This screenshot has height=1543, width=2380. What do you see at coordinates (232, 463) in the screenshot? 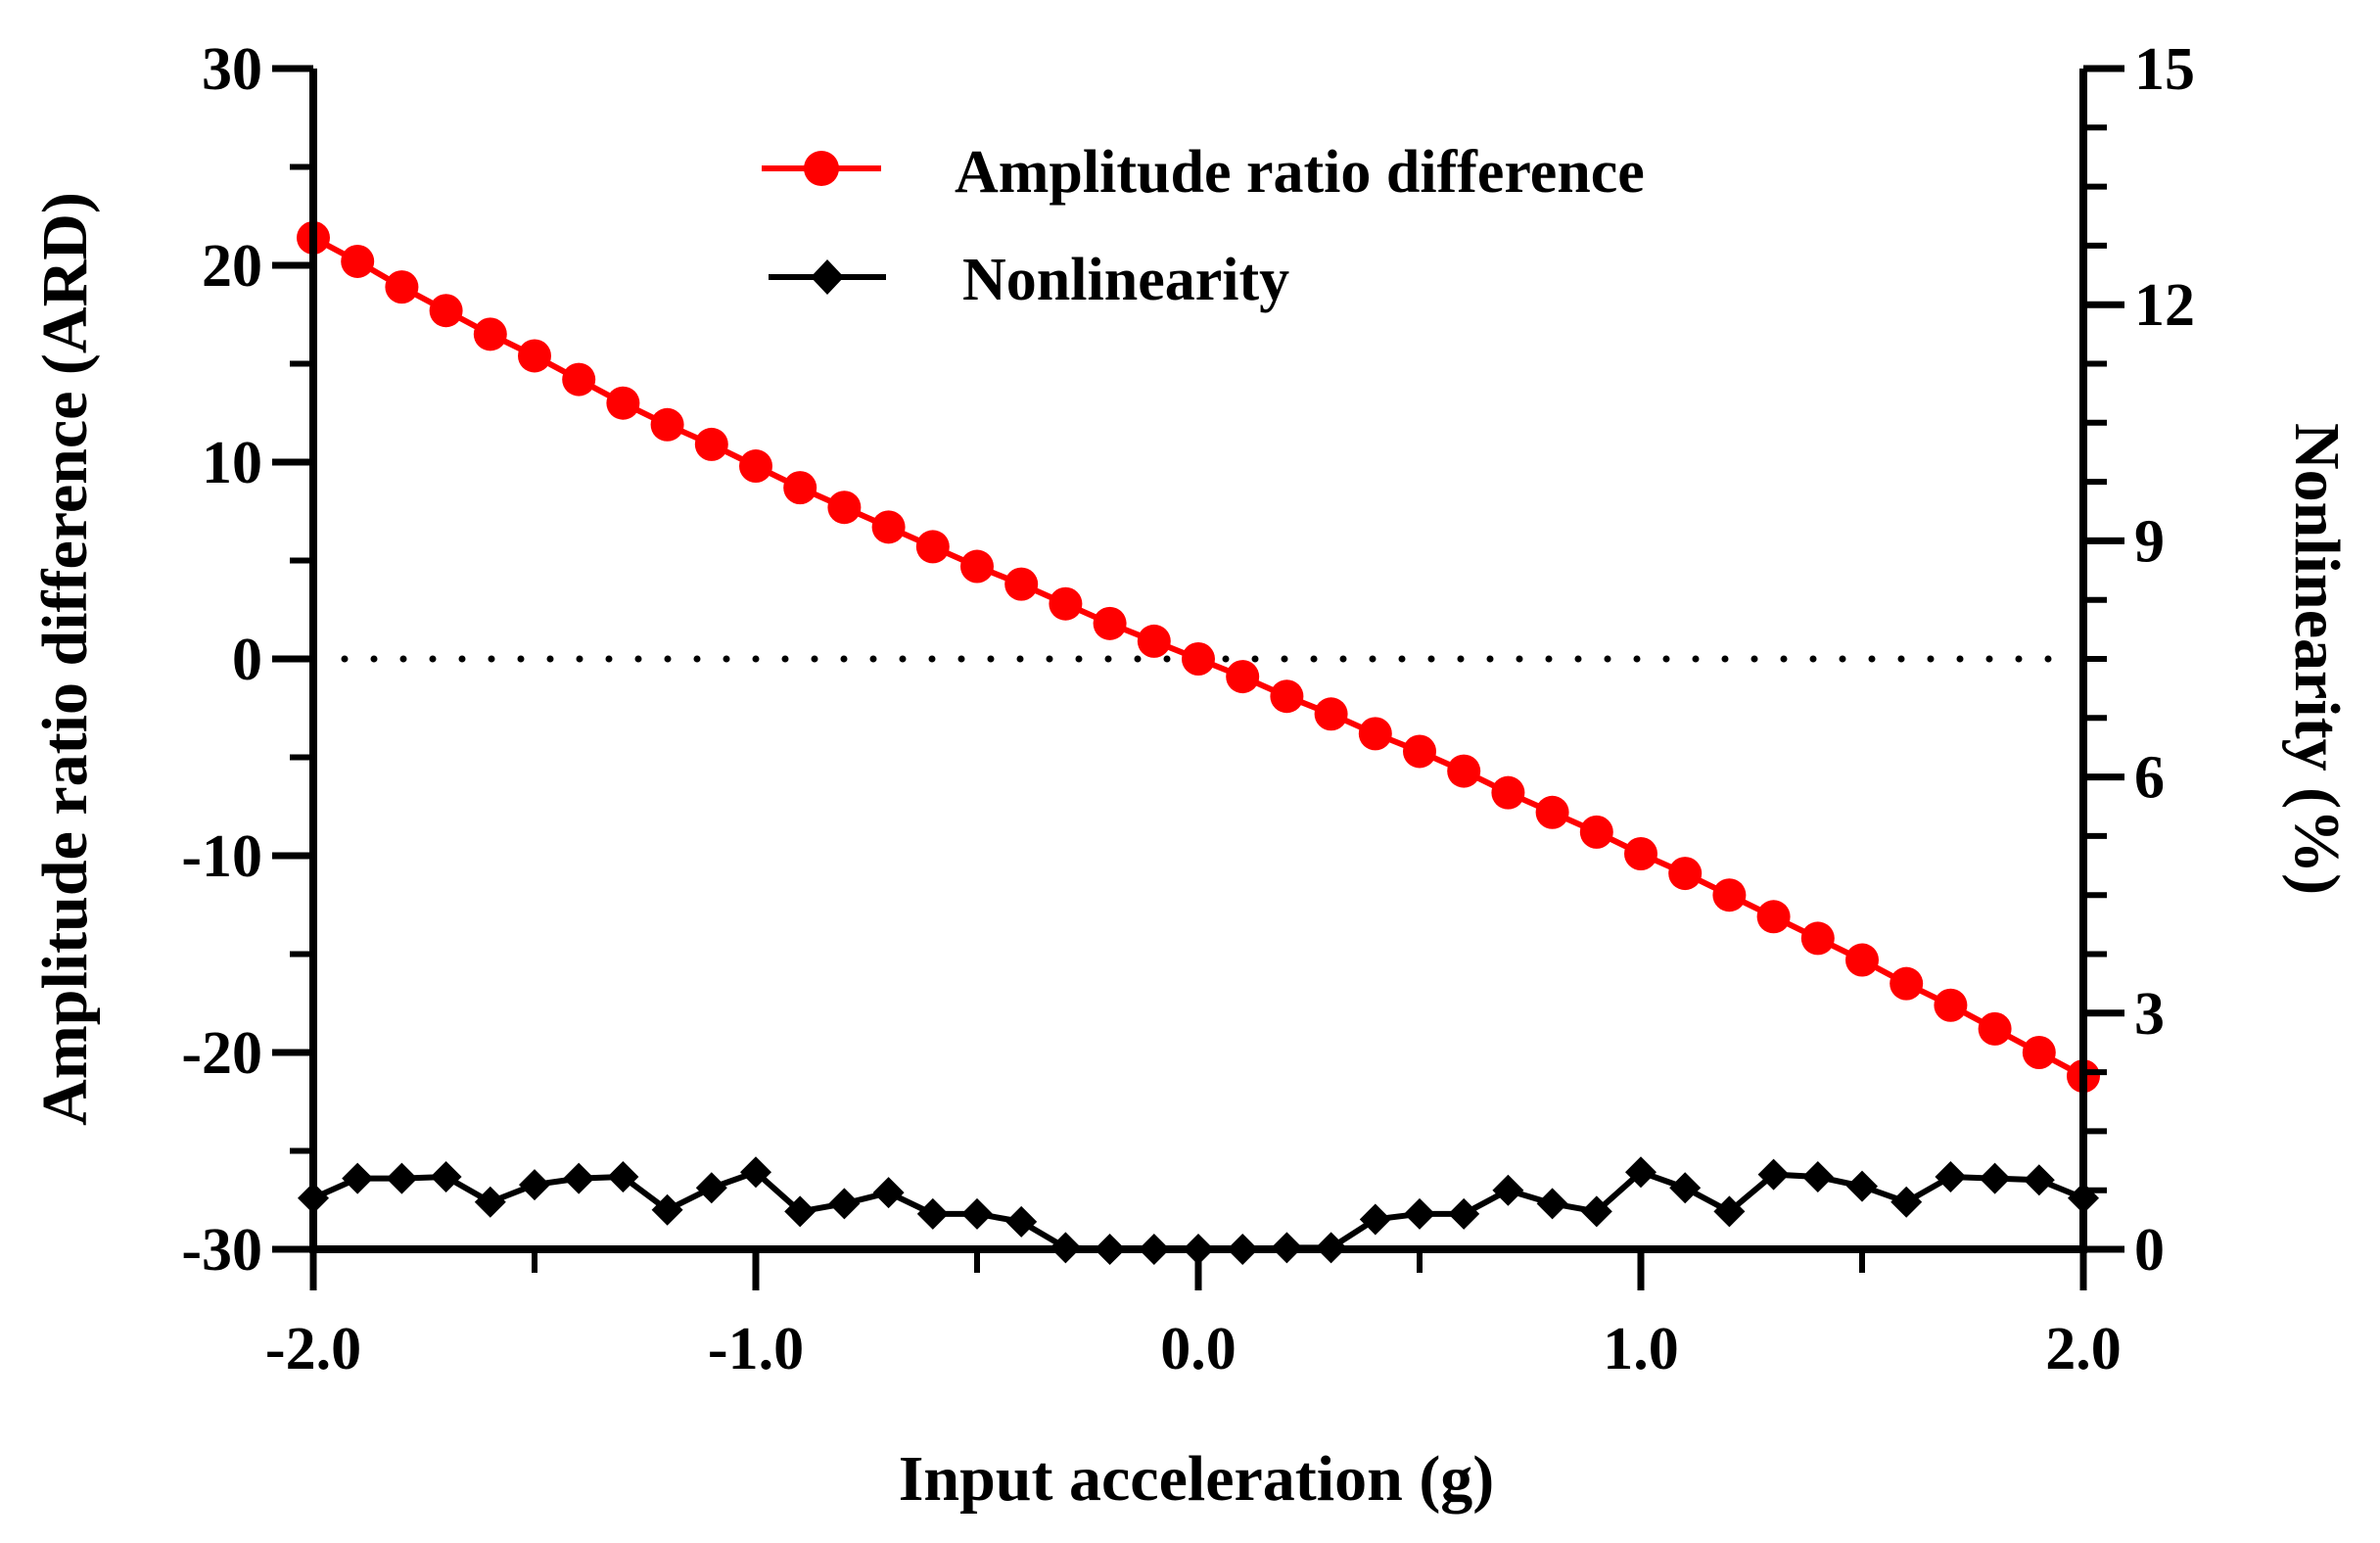
I see `y-left-tick-label: 10` at bounding box center [232, 463].